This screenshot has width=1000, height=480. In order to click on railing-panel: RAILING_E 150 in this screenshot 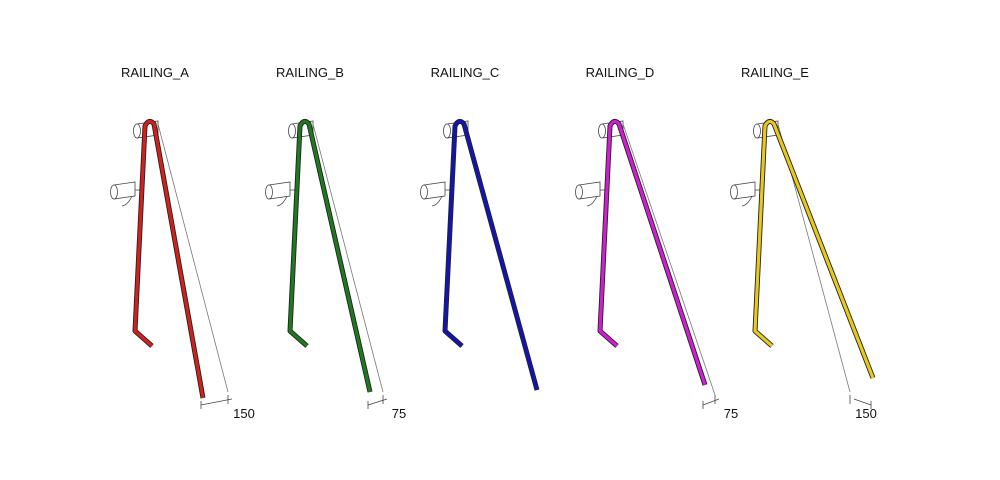, I will do `click(803, 243)`.